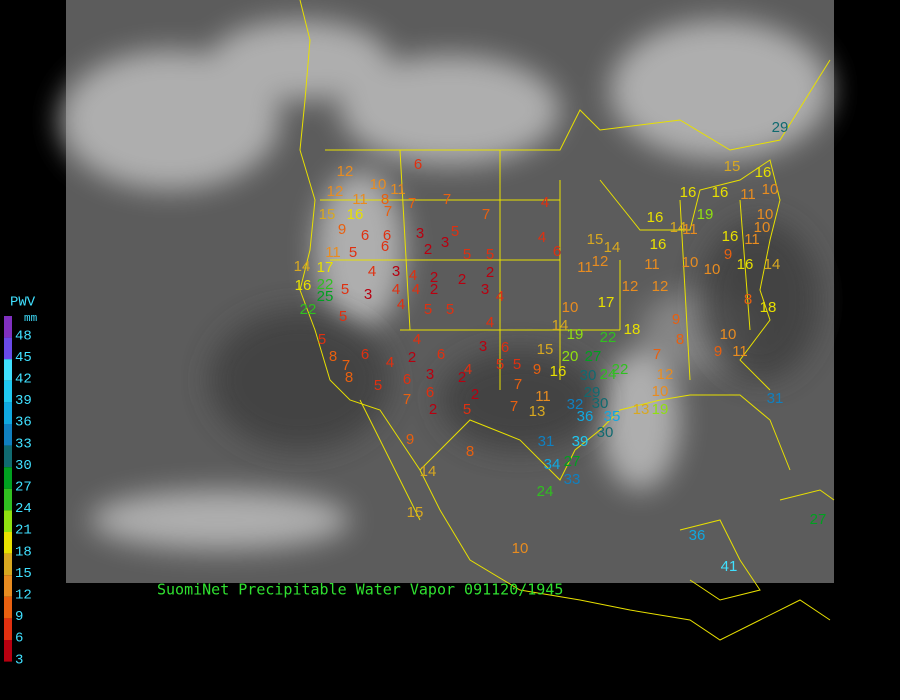 The height and width of the screenshot is (700, 900). I want to click on station-value: 35, so click(612, 416).